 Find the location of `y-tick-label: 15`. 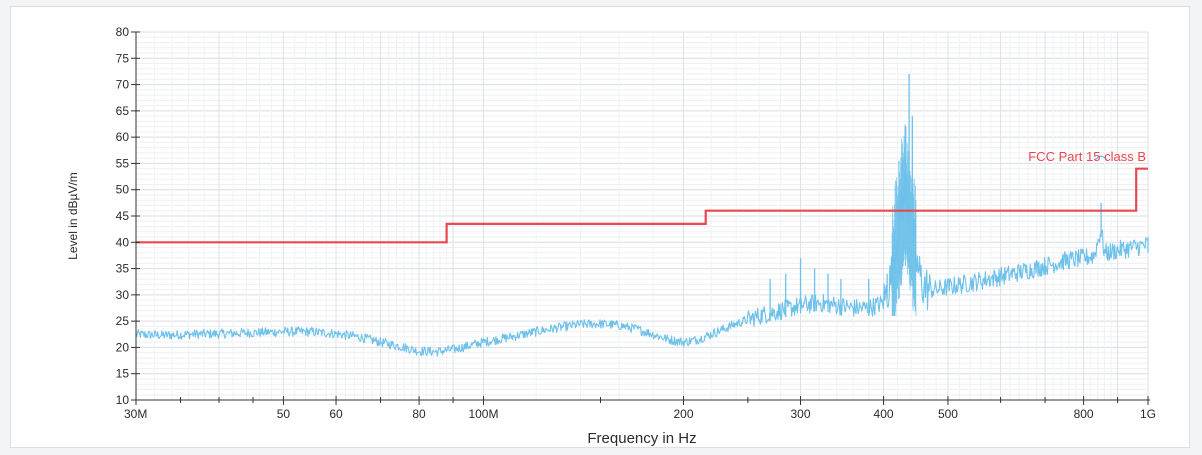

y-tick-label: 15 is located at coordinates (123, 374).